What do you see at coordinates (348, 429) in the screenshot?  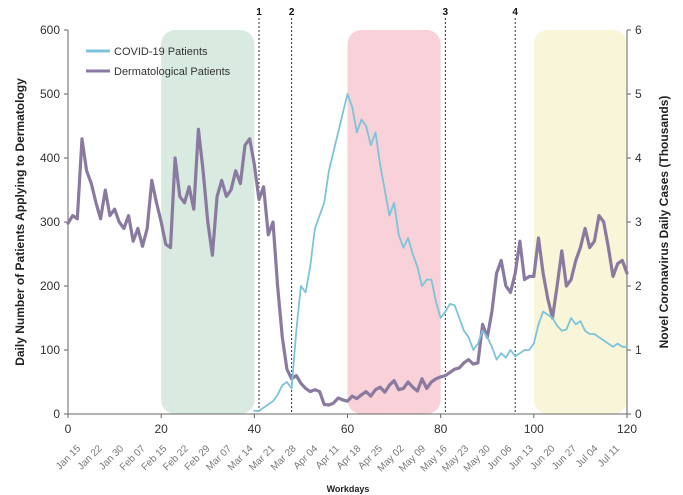 I see `x-tick-label: 60` at bounding box center [348, 429].